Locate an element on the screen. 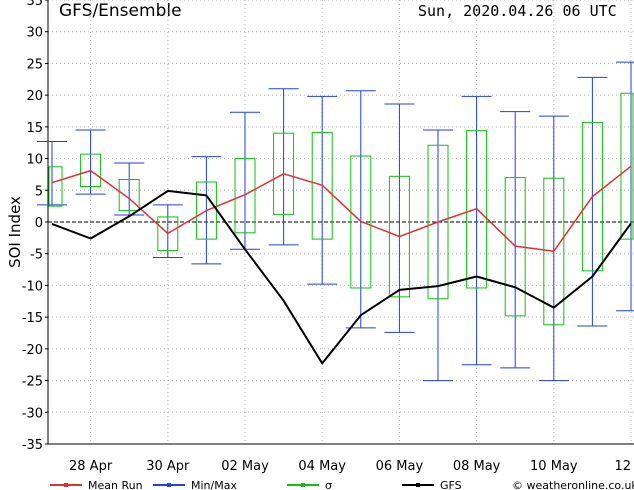 Image resolution: width=634 pixels, height=490 pixels. y-tick-label: 0 is located at coordinates (39, 223).